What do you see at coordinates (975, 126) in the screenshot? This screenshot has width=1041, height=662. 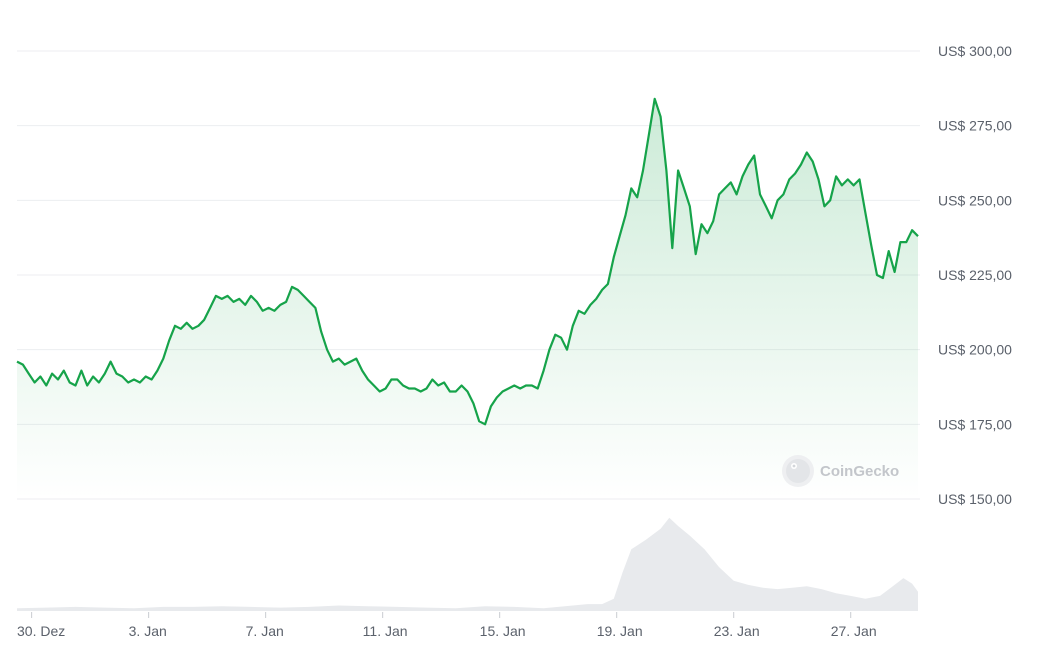 I see `y-tick-label: US$ 275,00` at bounding box center [975, 126].